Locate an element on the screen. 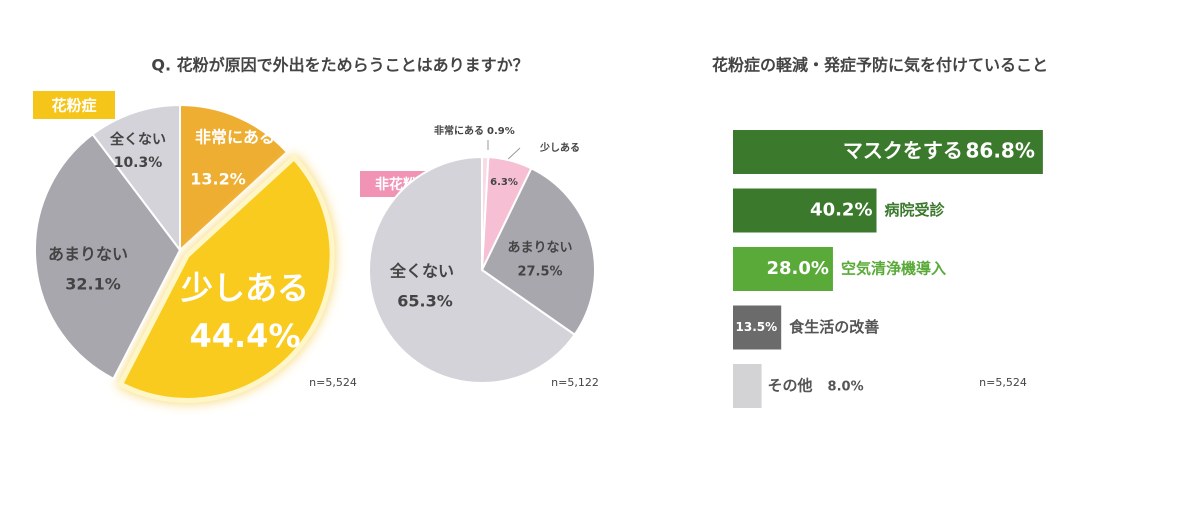 The width and height of the screenshot is (1200, 506). slice-value: 44.4% is located at coordinates (244, 336).